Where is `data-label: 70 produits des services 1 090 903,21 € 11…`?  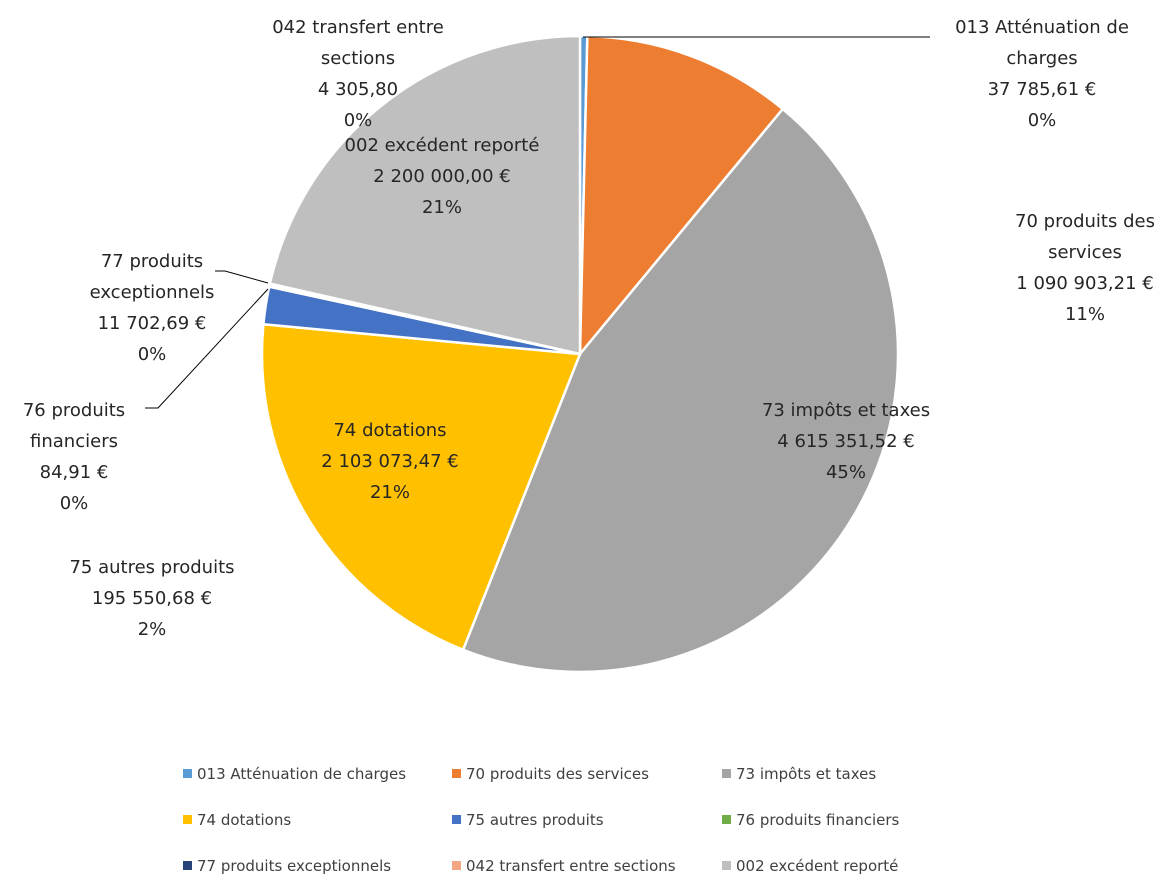 data-label: 70 produits des services 1 090 903,21 € 11… is located at coordinates (1084, 268).